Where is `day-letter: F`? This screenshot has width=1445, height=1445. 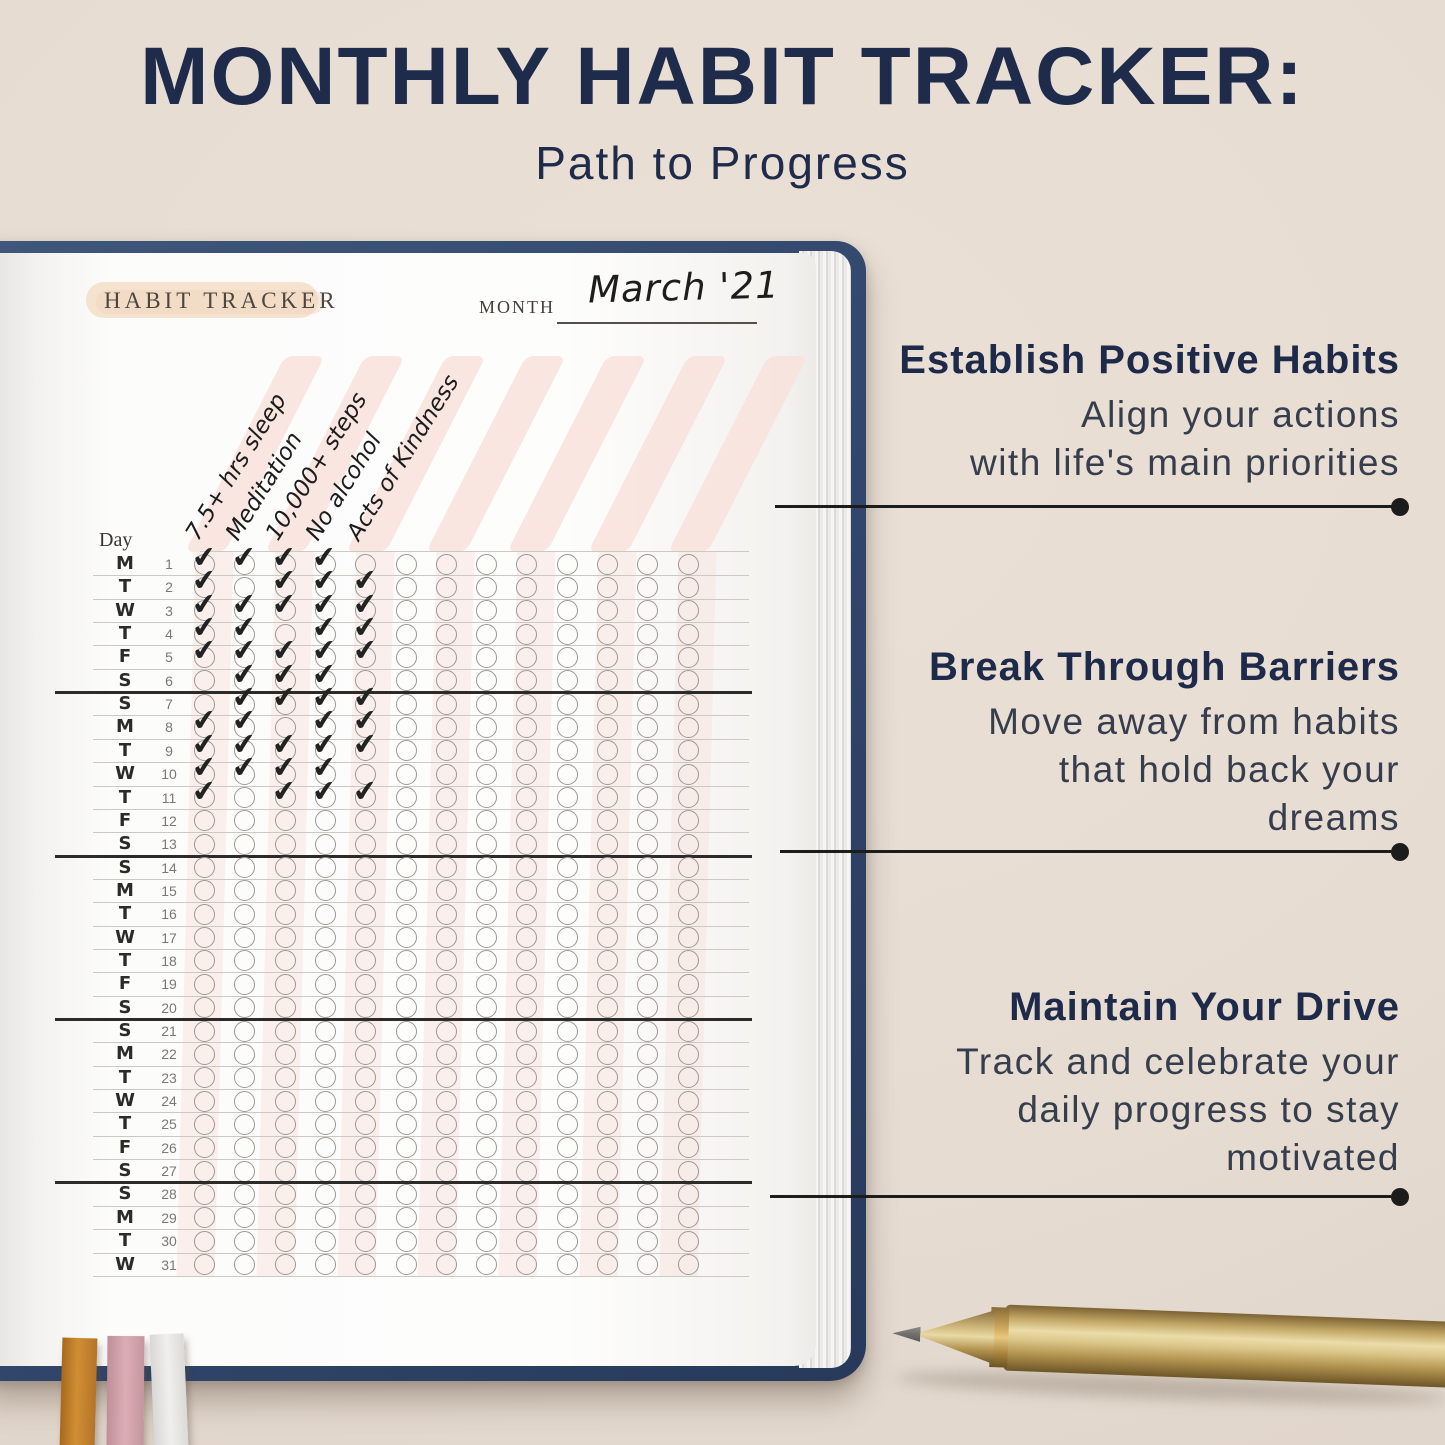 day-letter: F is located at coordinates (125, 657).